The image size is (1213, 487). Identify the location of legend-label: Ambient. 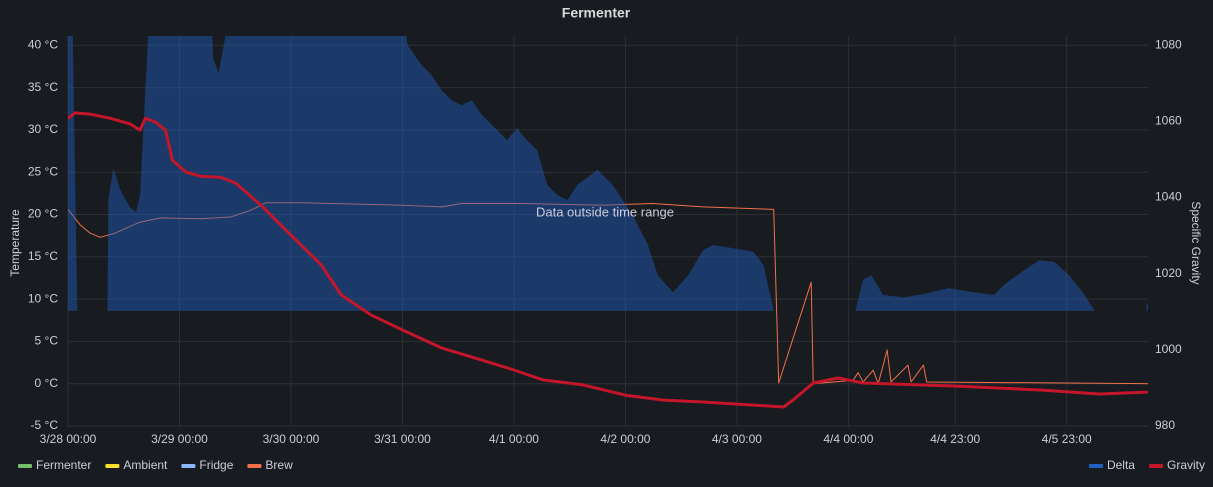
(145, 465).